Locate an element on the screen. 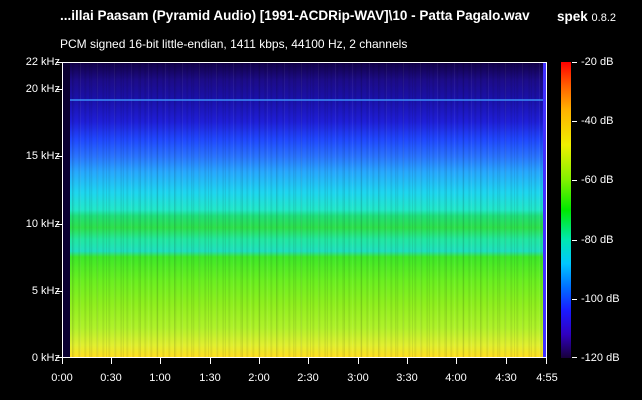  time-label-0-00: 0:00 is located at coordinates (62, 378).